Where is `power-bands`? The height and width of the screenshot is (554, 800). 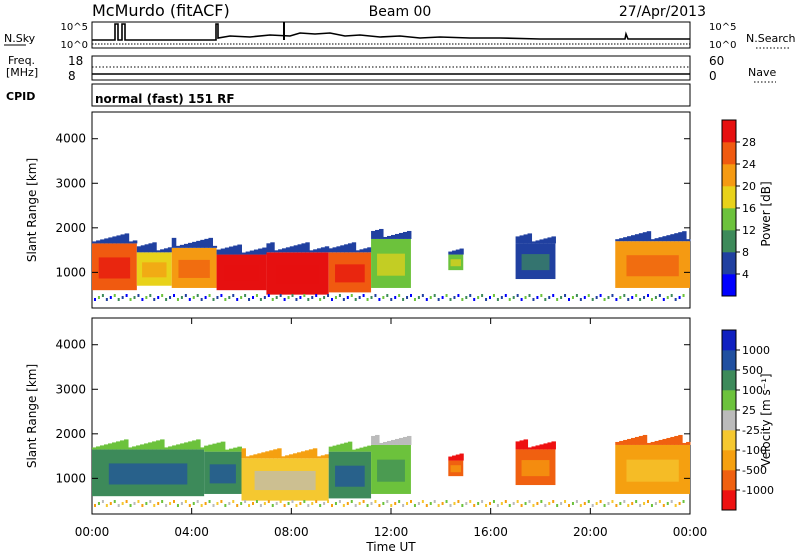 power-bands is located at coordinates (391, 264).